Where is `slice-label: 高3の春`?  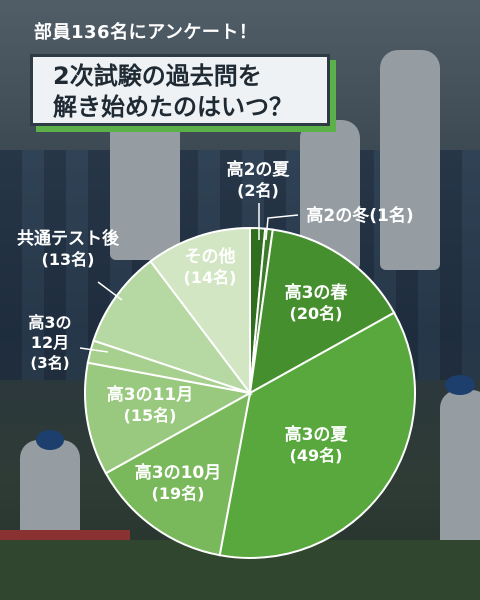 slice-label: 高3の春 is located at coordinates (316, 292).